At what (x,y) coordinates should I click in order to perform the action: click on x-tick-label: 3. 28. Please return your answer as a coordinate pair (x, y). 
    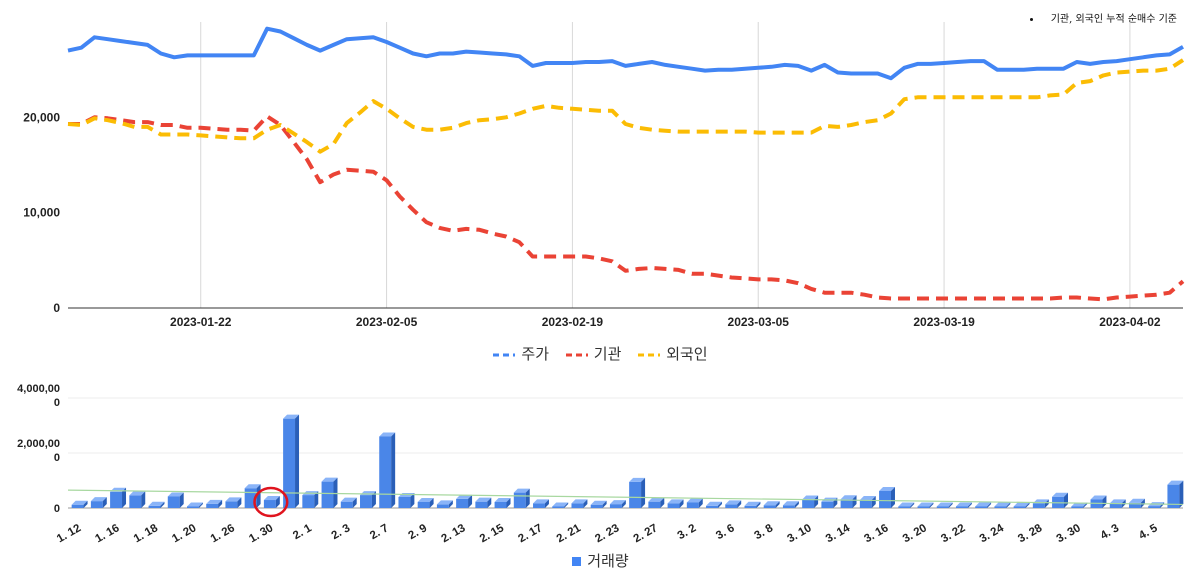
    Looking at the image, I should click on (1030, 533).